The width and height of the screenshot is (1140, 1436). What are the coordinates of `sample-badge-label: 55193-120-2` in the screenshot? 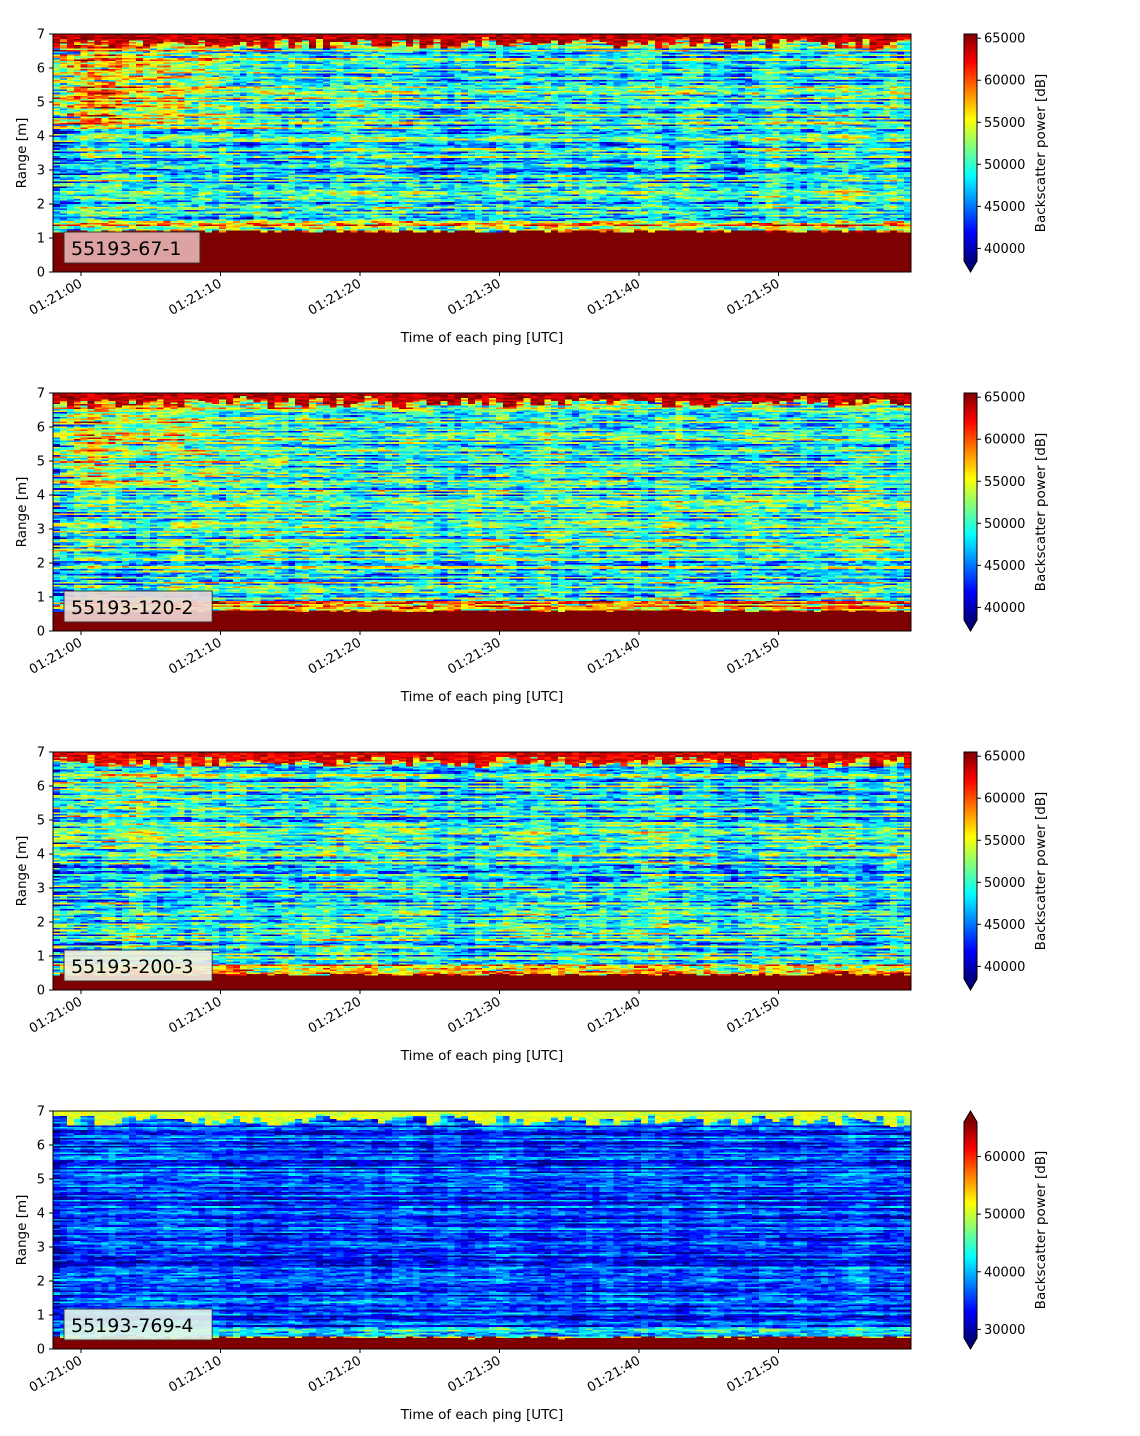 It's located at (132, 608).